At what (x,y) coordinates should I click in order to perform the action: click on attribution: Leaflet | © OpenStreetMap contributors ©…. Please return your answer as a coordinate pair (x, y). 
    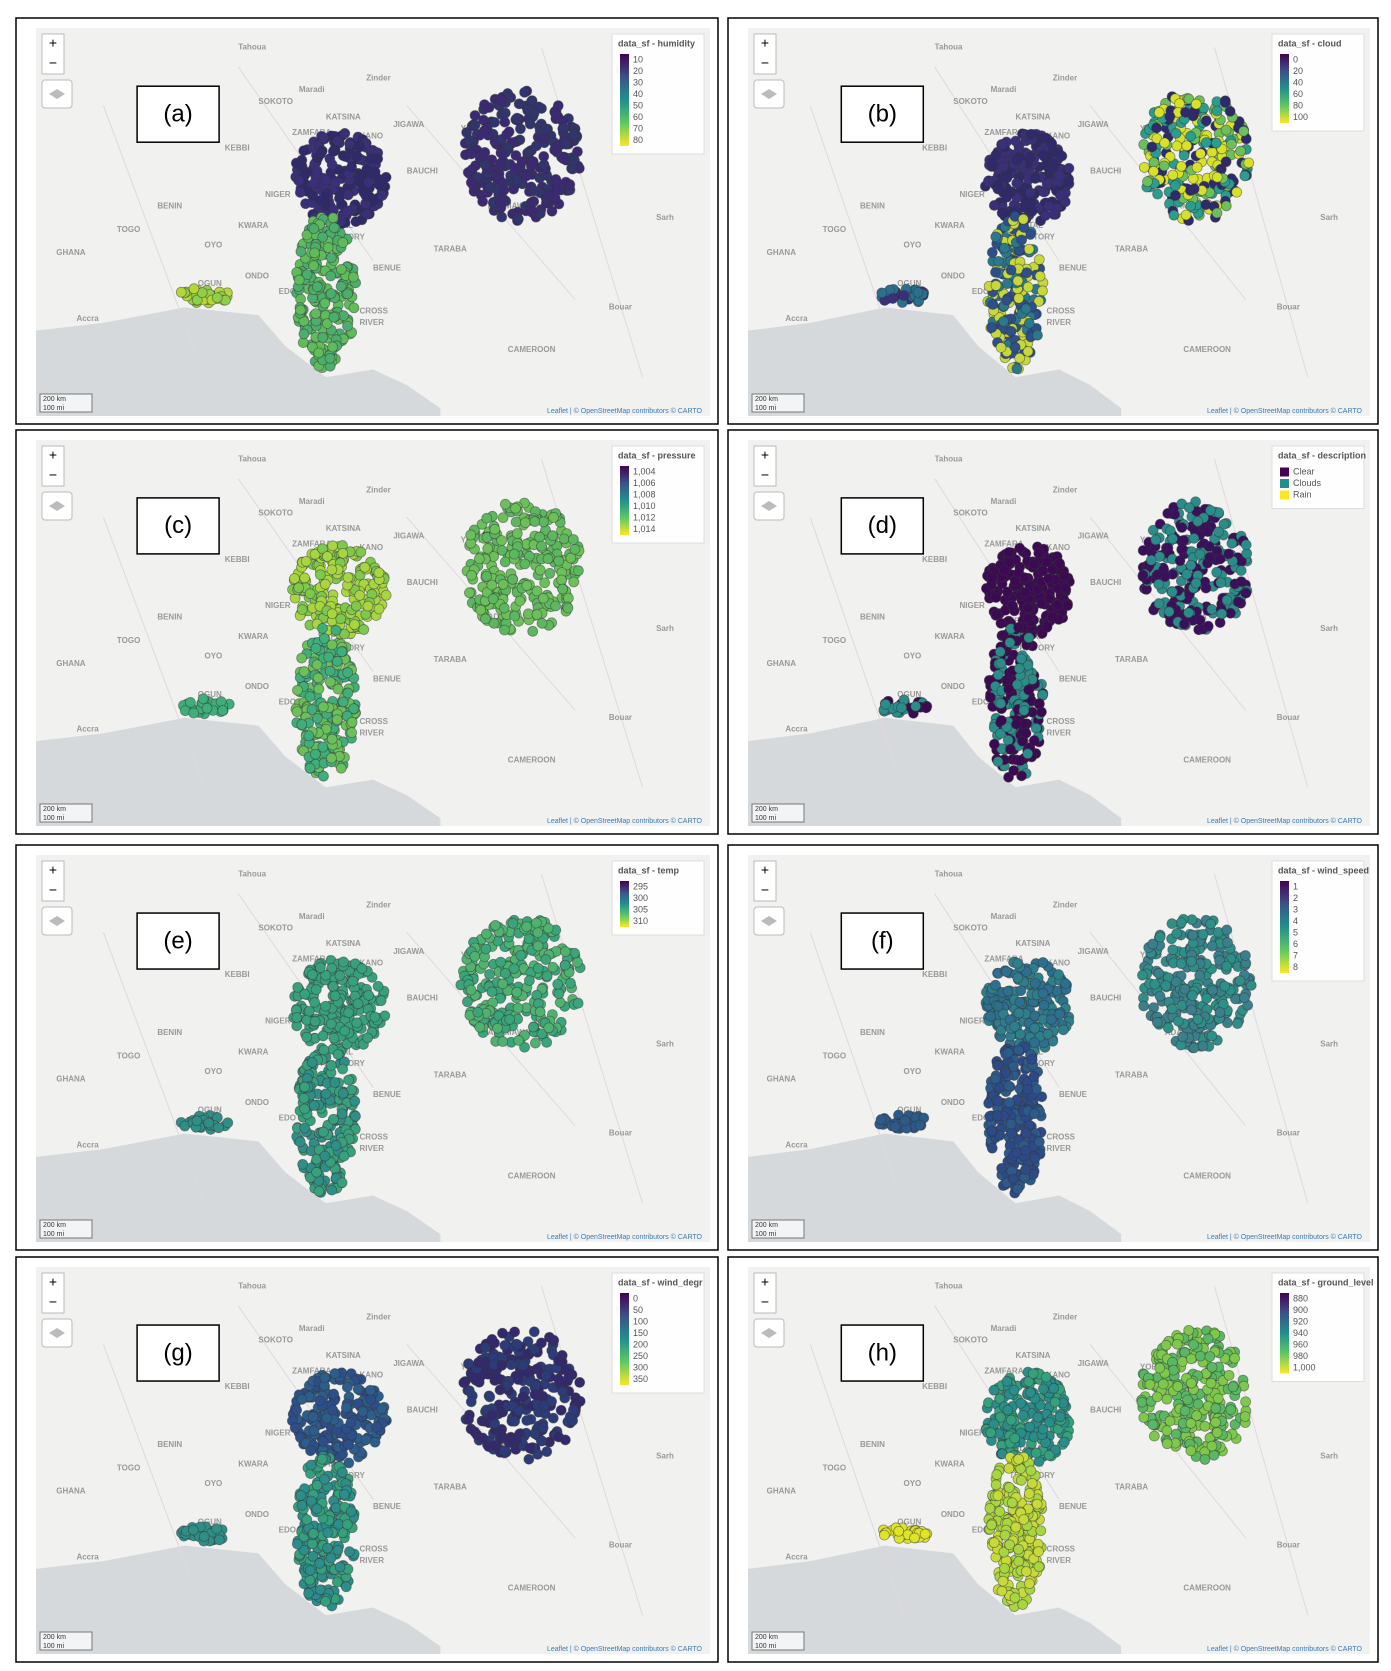
    Looking at the image, I should click on (625, 1237).